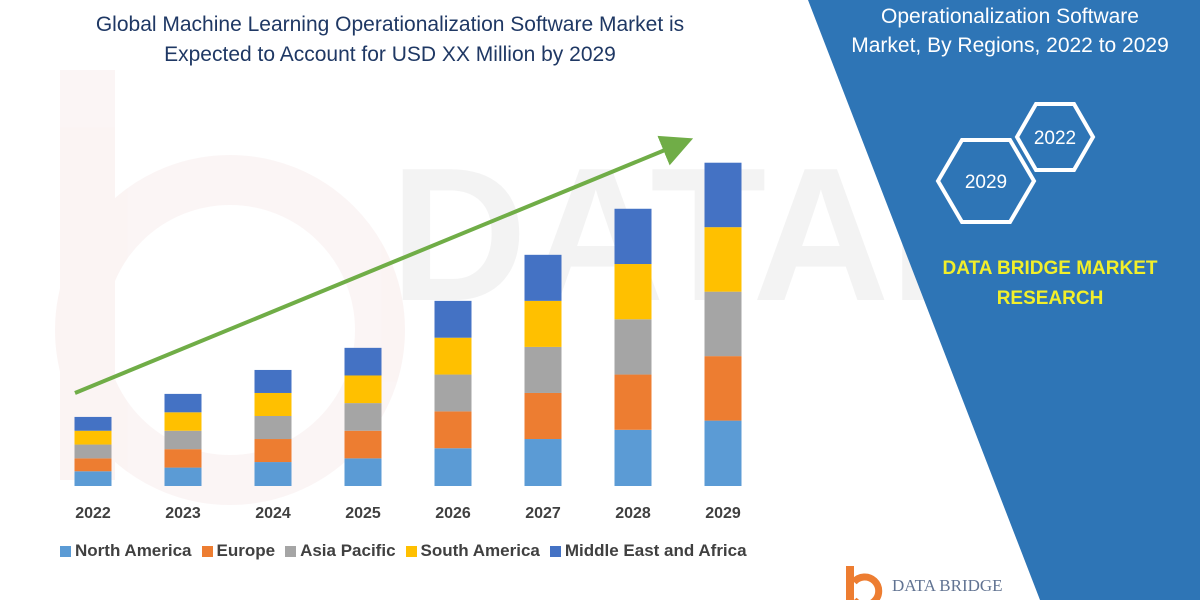  Describe the element at coordinates (633, 513) in the screenshot. I see `x-tick-2028: 2028` at that location.